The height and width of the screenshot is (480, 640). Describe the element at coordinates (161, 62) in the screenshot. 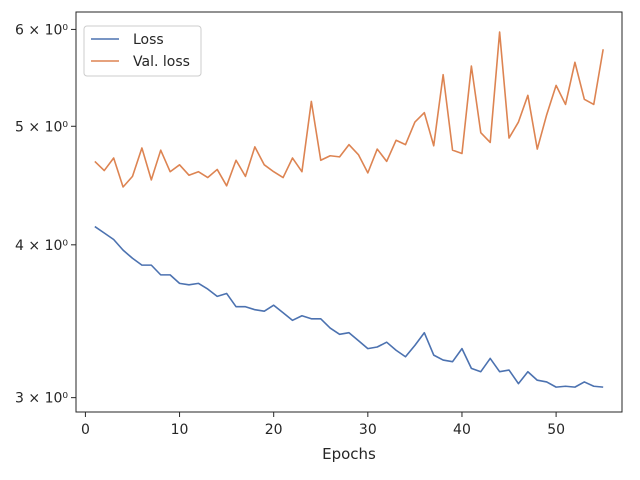

I see `legend-label-val-loss: Val. loss` at that location.